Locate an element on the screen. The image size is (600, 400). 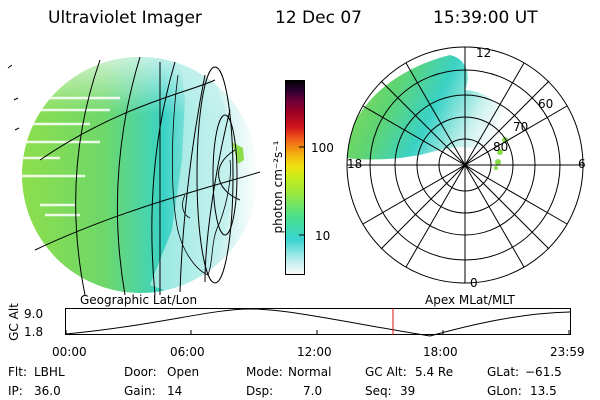
ip-value: 36.0 is located at coordinates (47, 391).